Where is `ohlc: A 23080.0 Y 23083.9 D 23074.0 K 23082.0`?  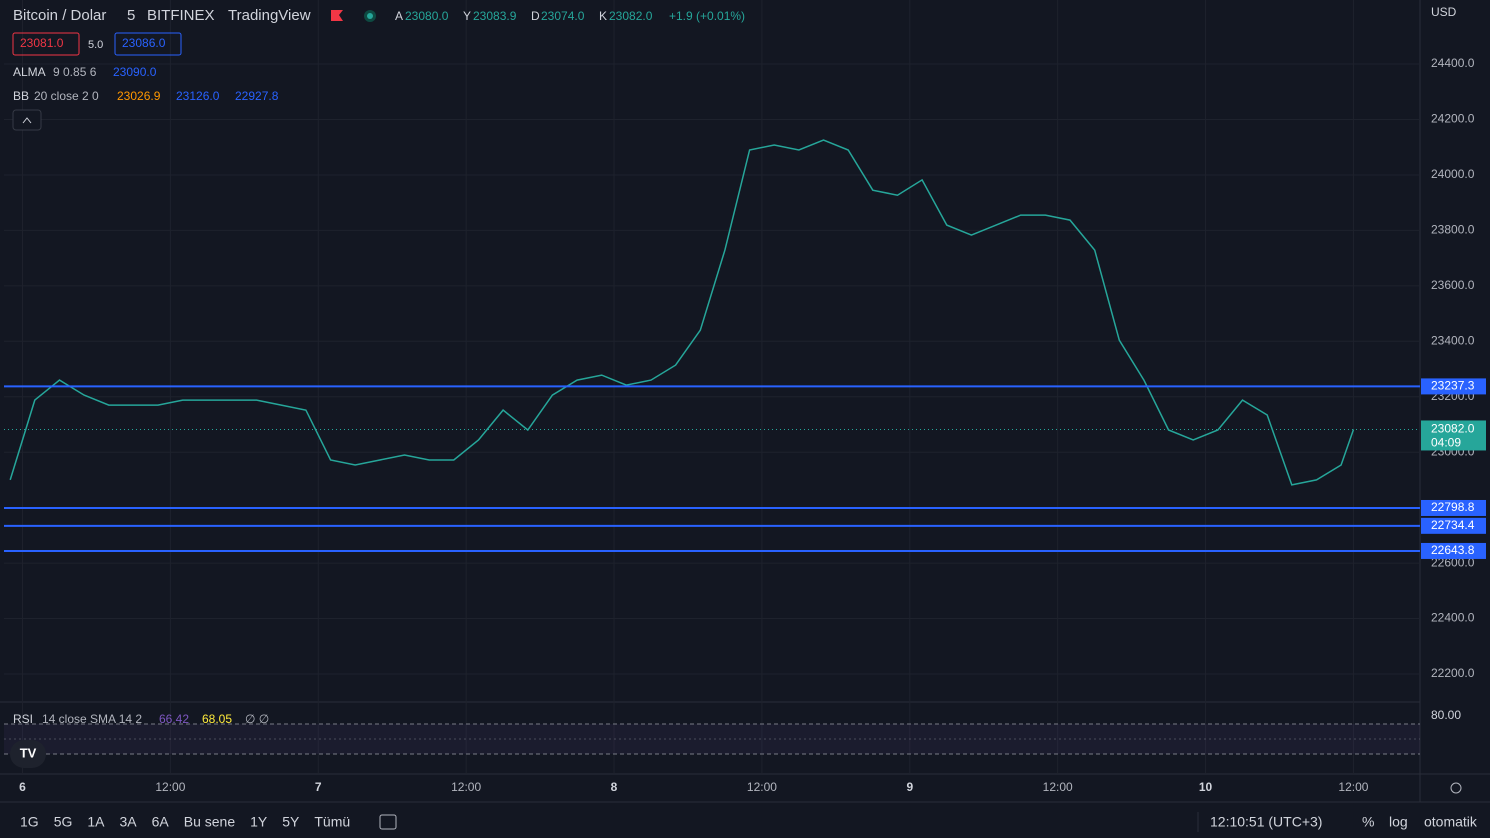 ohlc: A 23080.0 Y 23083.9 D 23074.0 K 23082.0 is located at coordinates (524, 16).